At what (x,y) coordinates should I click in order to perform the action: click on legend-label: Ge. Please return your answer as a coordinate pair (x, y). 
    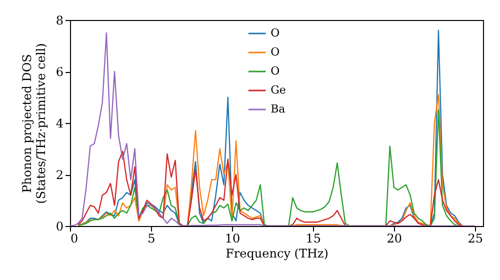
    Looking at the image, I should click on (278, 90).